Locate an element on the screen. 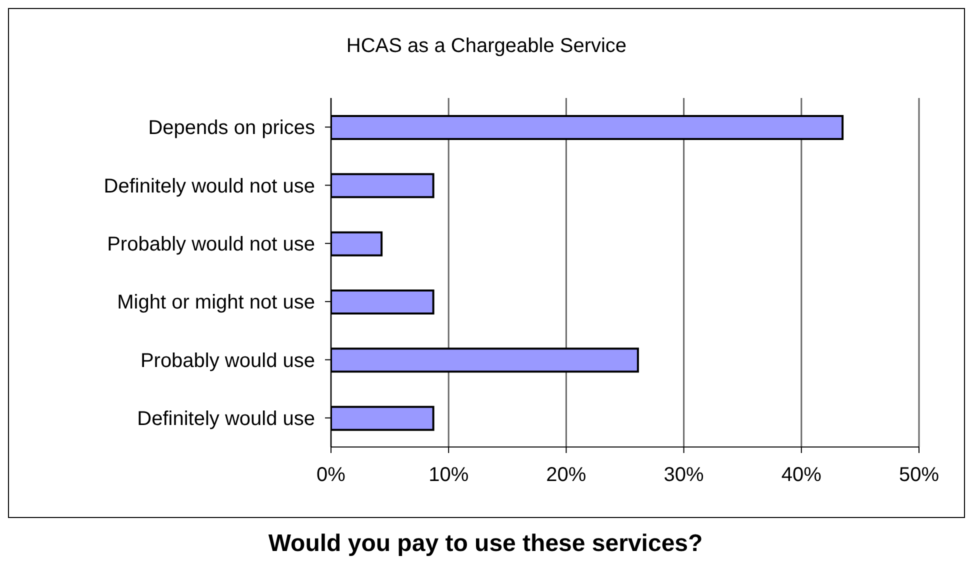 The image size is (976, 563). x-tick-label: 30% is located at coordinates (684, 475).